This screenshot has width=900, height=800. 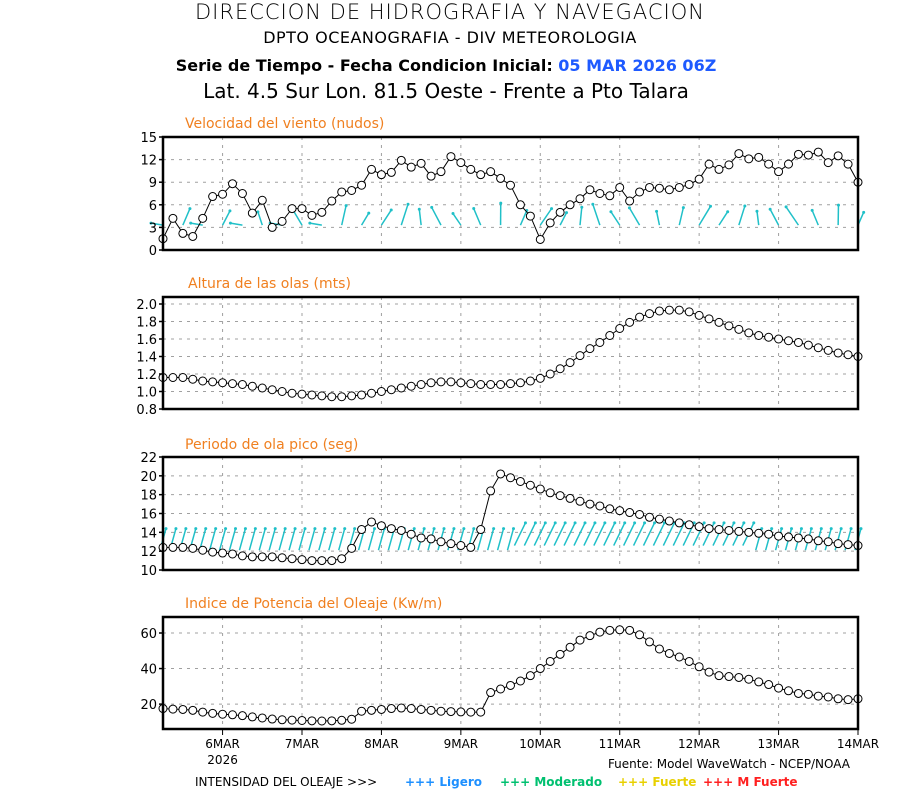 What do you see at coordinates (153, 206) in the screenshot?
I see `y-tick-label: 6` at bounding box center [153, 206].